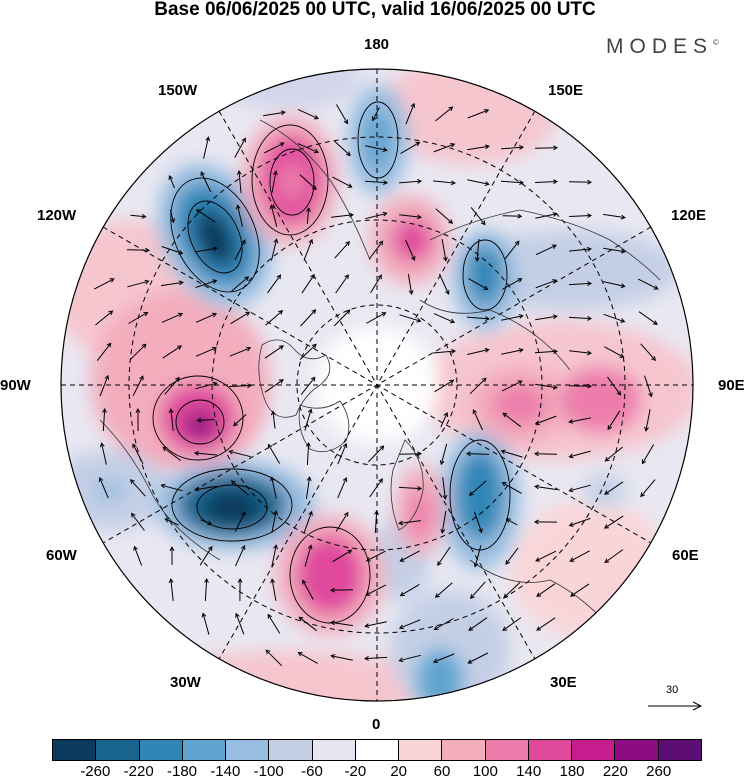 The image size is (750, 783). Describe the element at coordinates (529, 771) in the screenshot. I see `colorbar-tick-label: 140` at that location.